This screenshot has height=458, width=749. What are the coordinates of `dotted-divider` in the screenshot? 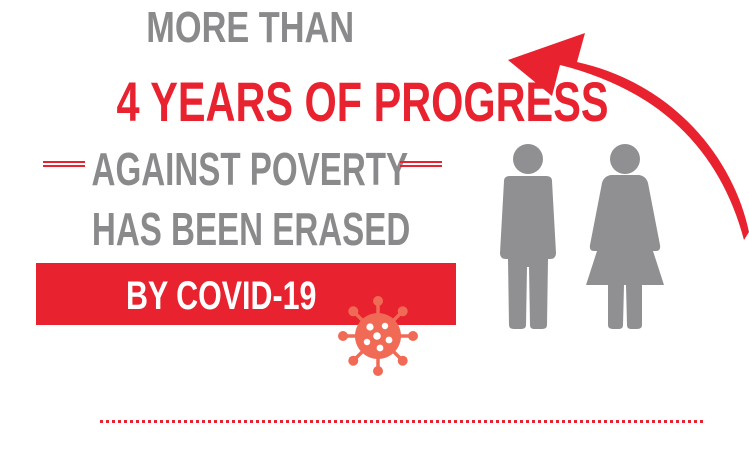 It's located at (401, 421).